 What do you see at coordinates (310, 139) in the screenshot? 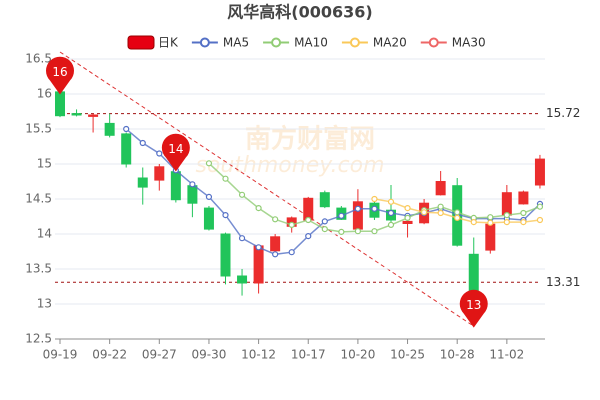
I see `watermark-text: 南方财富网` at bounding box center [310, 139].